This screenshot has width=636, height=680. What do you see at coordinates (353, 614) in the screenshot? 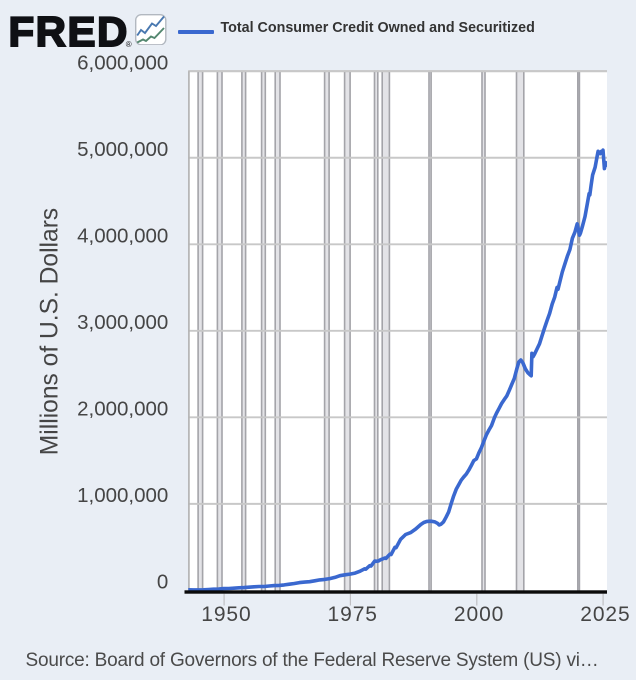
I see `svg-text: 1975` at bounding box center [353, 614].